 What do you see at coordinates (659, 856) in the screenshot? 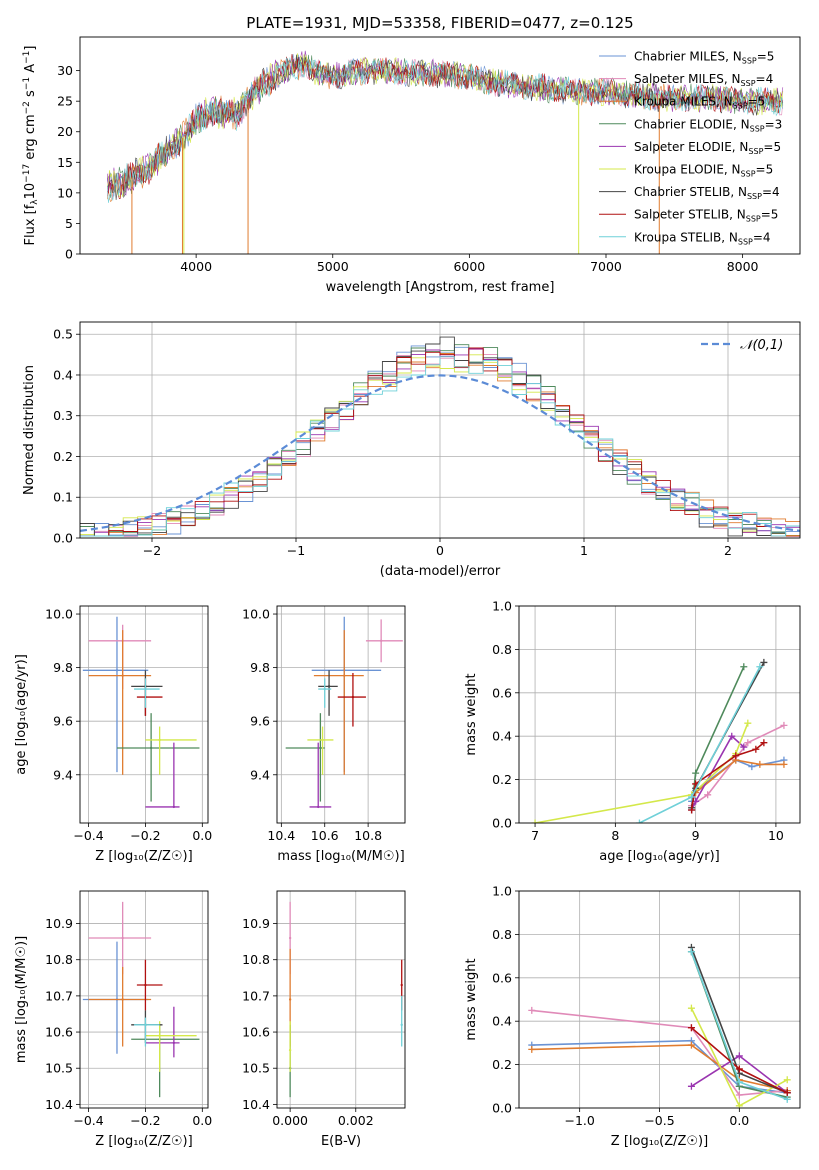
I see `x-axis-label: age [log₁₀(age/yr)]` at bounding box center [659, 856].